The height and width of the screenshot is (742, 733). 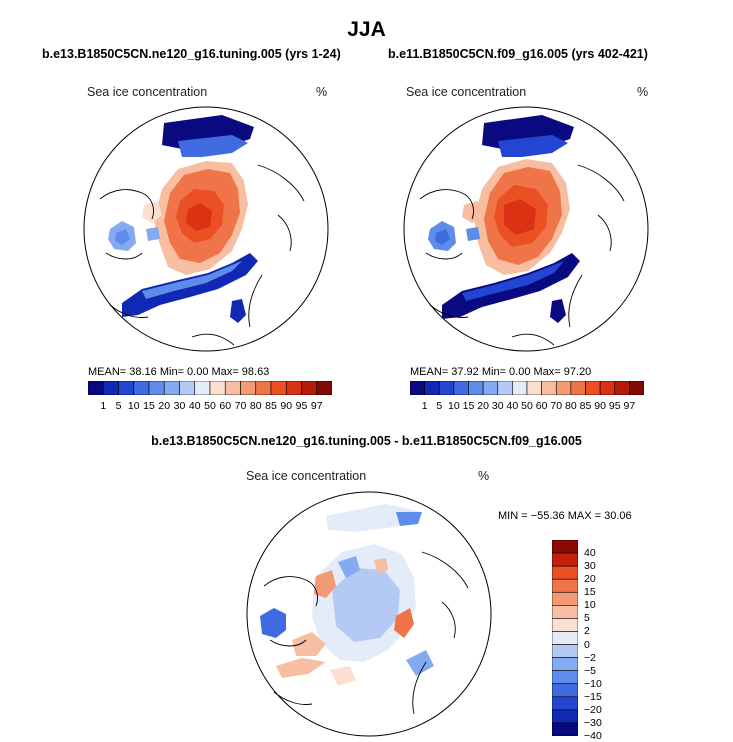 What do you see at coordinates (590, 605) in the screenshot?
I see `difference-colorbar-tick-label: 10` at bounding box center [590, 605].